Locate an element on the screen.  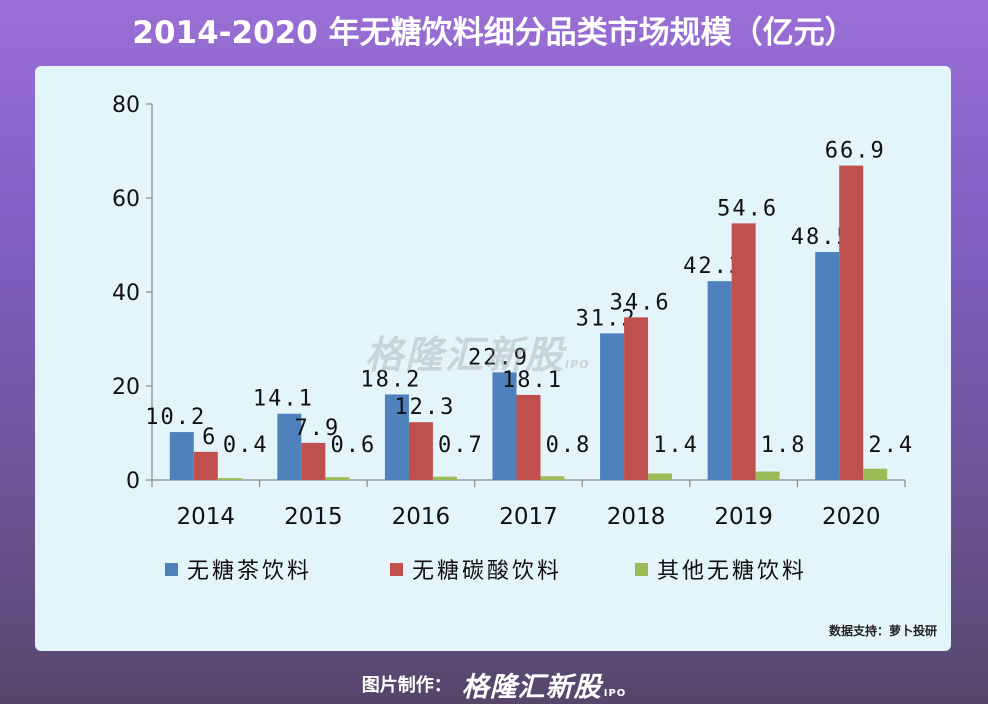
credit-label: 图片制作： is located at coordinates (406, 685).